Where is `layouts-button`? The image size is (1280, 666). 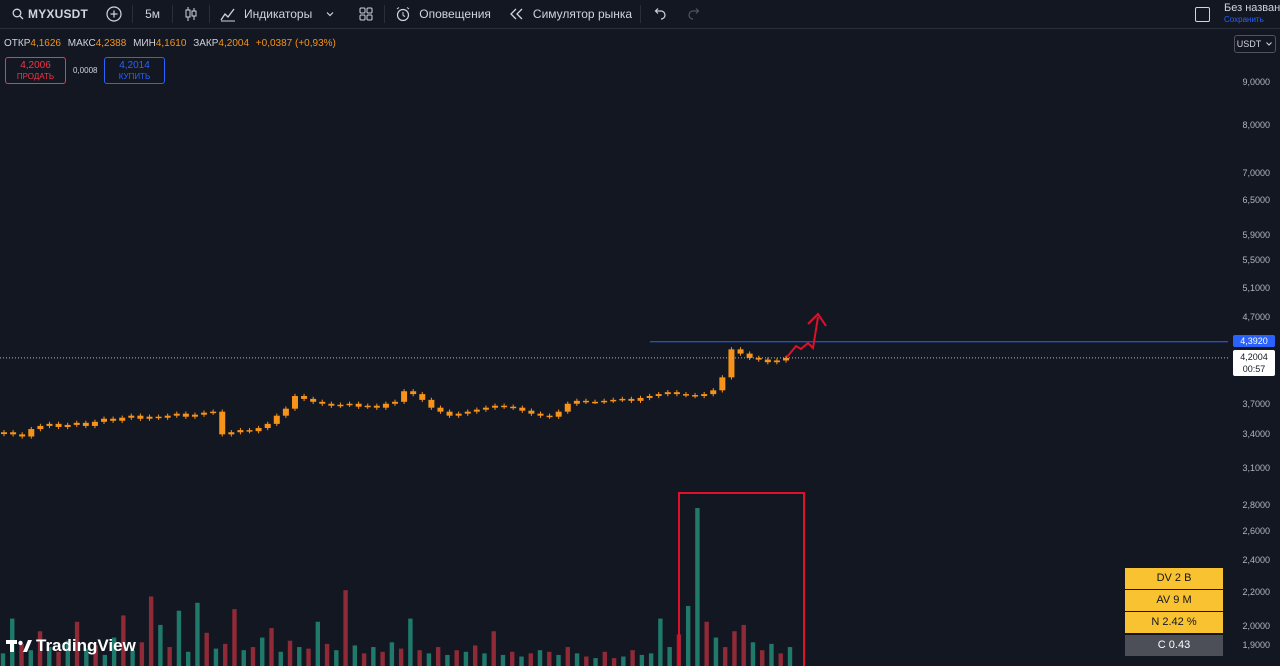
layouts-button is located at coordinates (366, 14).